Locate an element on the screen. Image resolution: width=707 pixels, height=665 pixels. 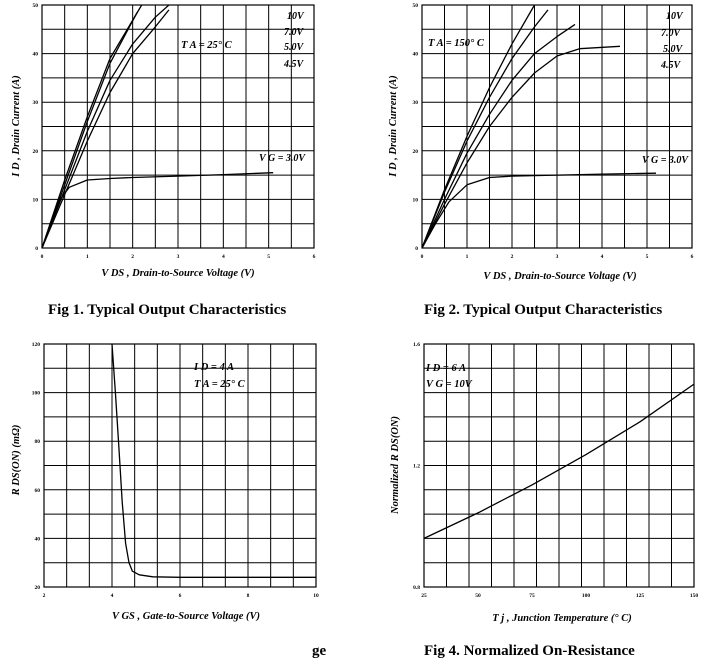
caption-fig3: ge is located at coordinates (319, 651).